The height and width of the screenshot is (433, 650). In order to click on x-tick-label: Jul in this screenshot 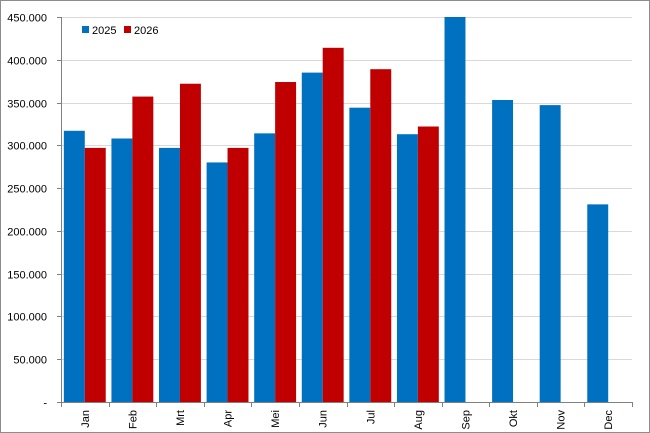, I will do `click(371, 417)`.